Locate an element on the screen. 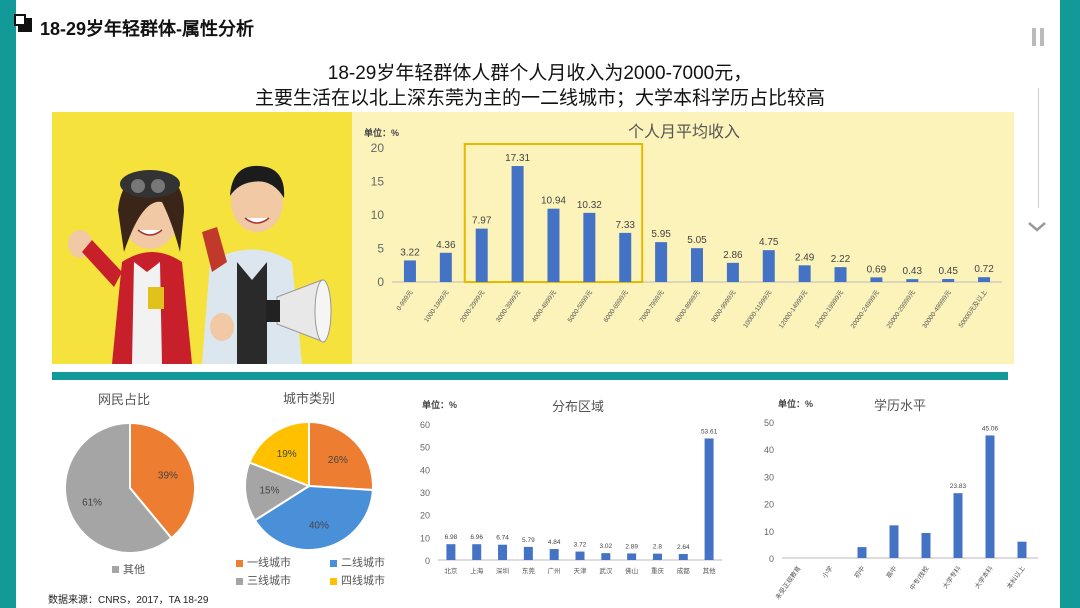 The height and width of the screenshot is (608, 1080). data-label: 5.95 is located at coordinates (661, 234).